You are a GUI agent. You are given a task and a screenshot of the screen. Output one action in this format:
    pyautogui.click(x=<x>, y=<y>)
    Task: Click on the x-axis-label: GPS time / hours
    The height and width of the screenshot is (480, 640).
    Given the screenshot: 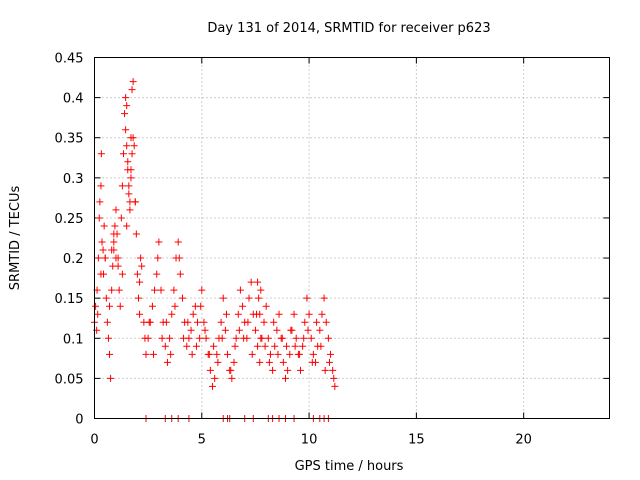 What is the action you would take?
    pyautogui.click(x=349, y=466)
    